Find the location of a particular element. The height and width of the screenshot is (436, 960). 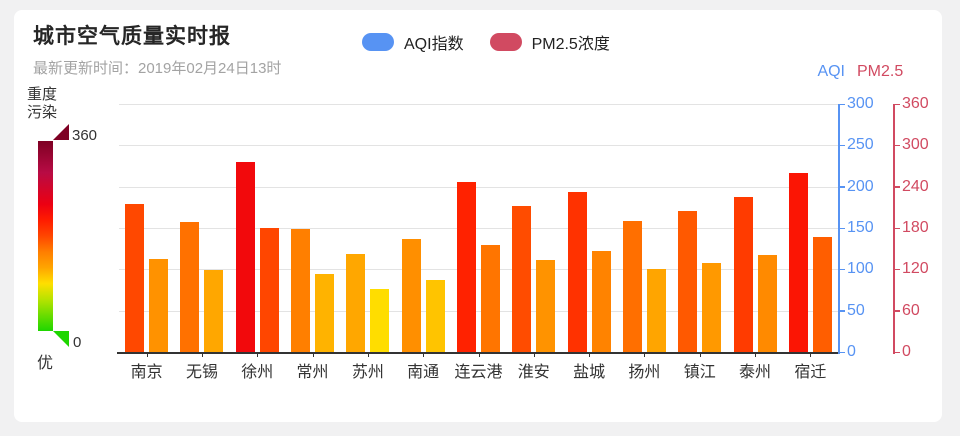

aqi-axis-line is located at coordinates (839, 229).